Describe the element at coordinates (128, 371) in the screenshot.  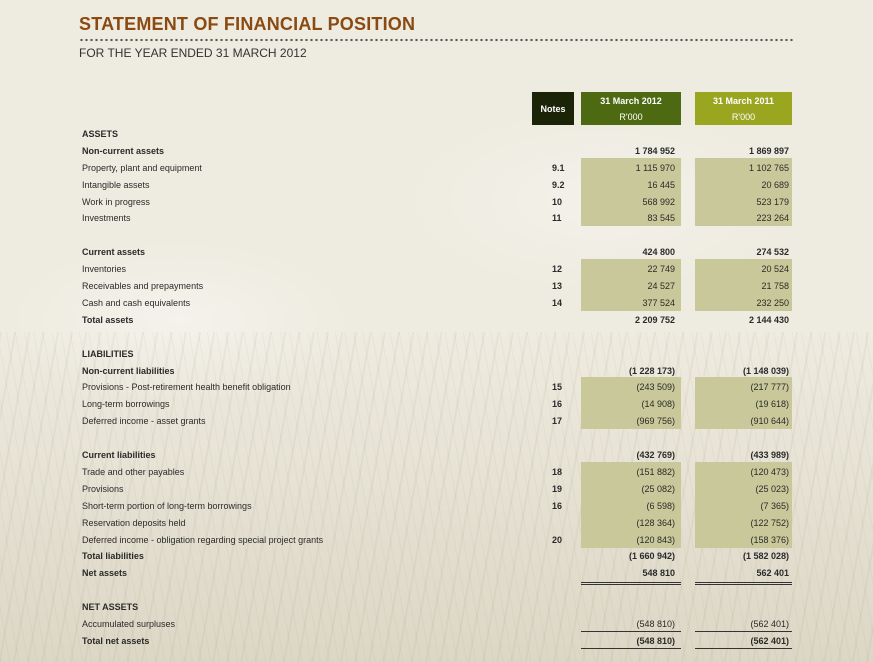
I see `row-label: Non-current liabilities` at that location.